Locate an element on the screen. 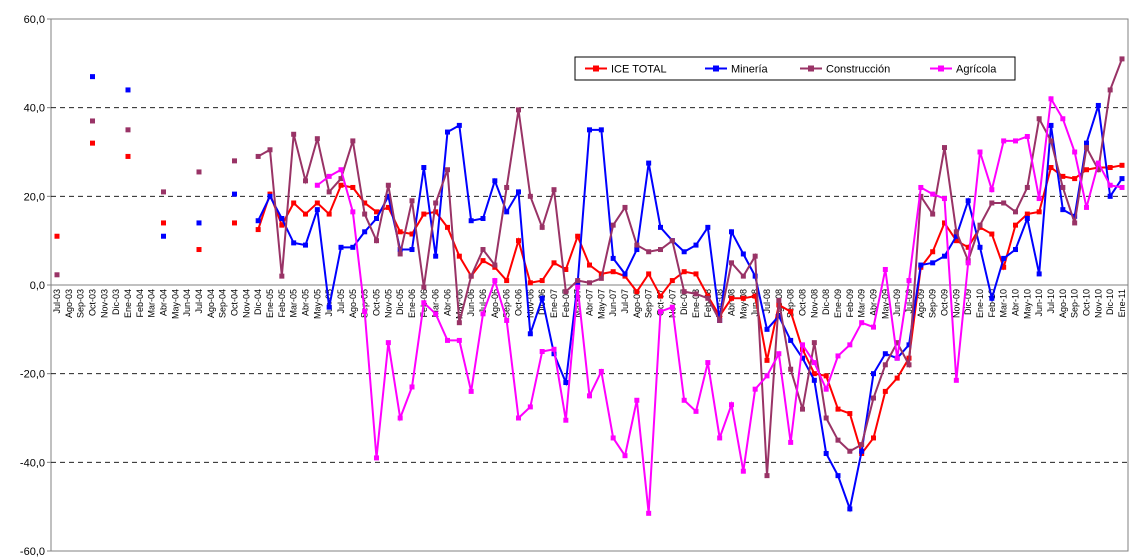  x-tick-label: Sep-10 is located at coordinates (1075, 303).